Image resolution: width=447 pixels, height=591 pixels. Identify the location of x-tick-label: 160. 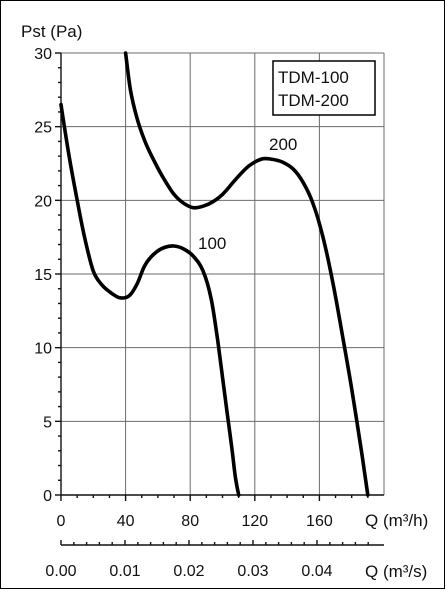
(319, 521).